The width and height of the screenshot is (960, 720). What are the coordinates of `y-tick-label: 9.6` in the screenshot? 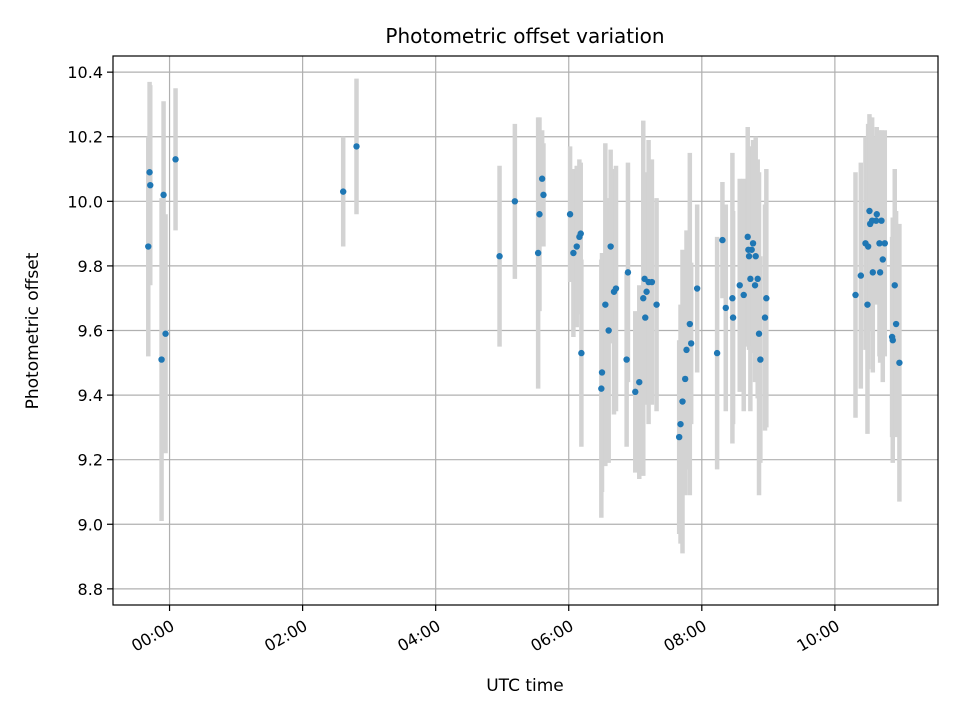 It's located at (90, 331).